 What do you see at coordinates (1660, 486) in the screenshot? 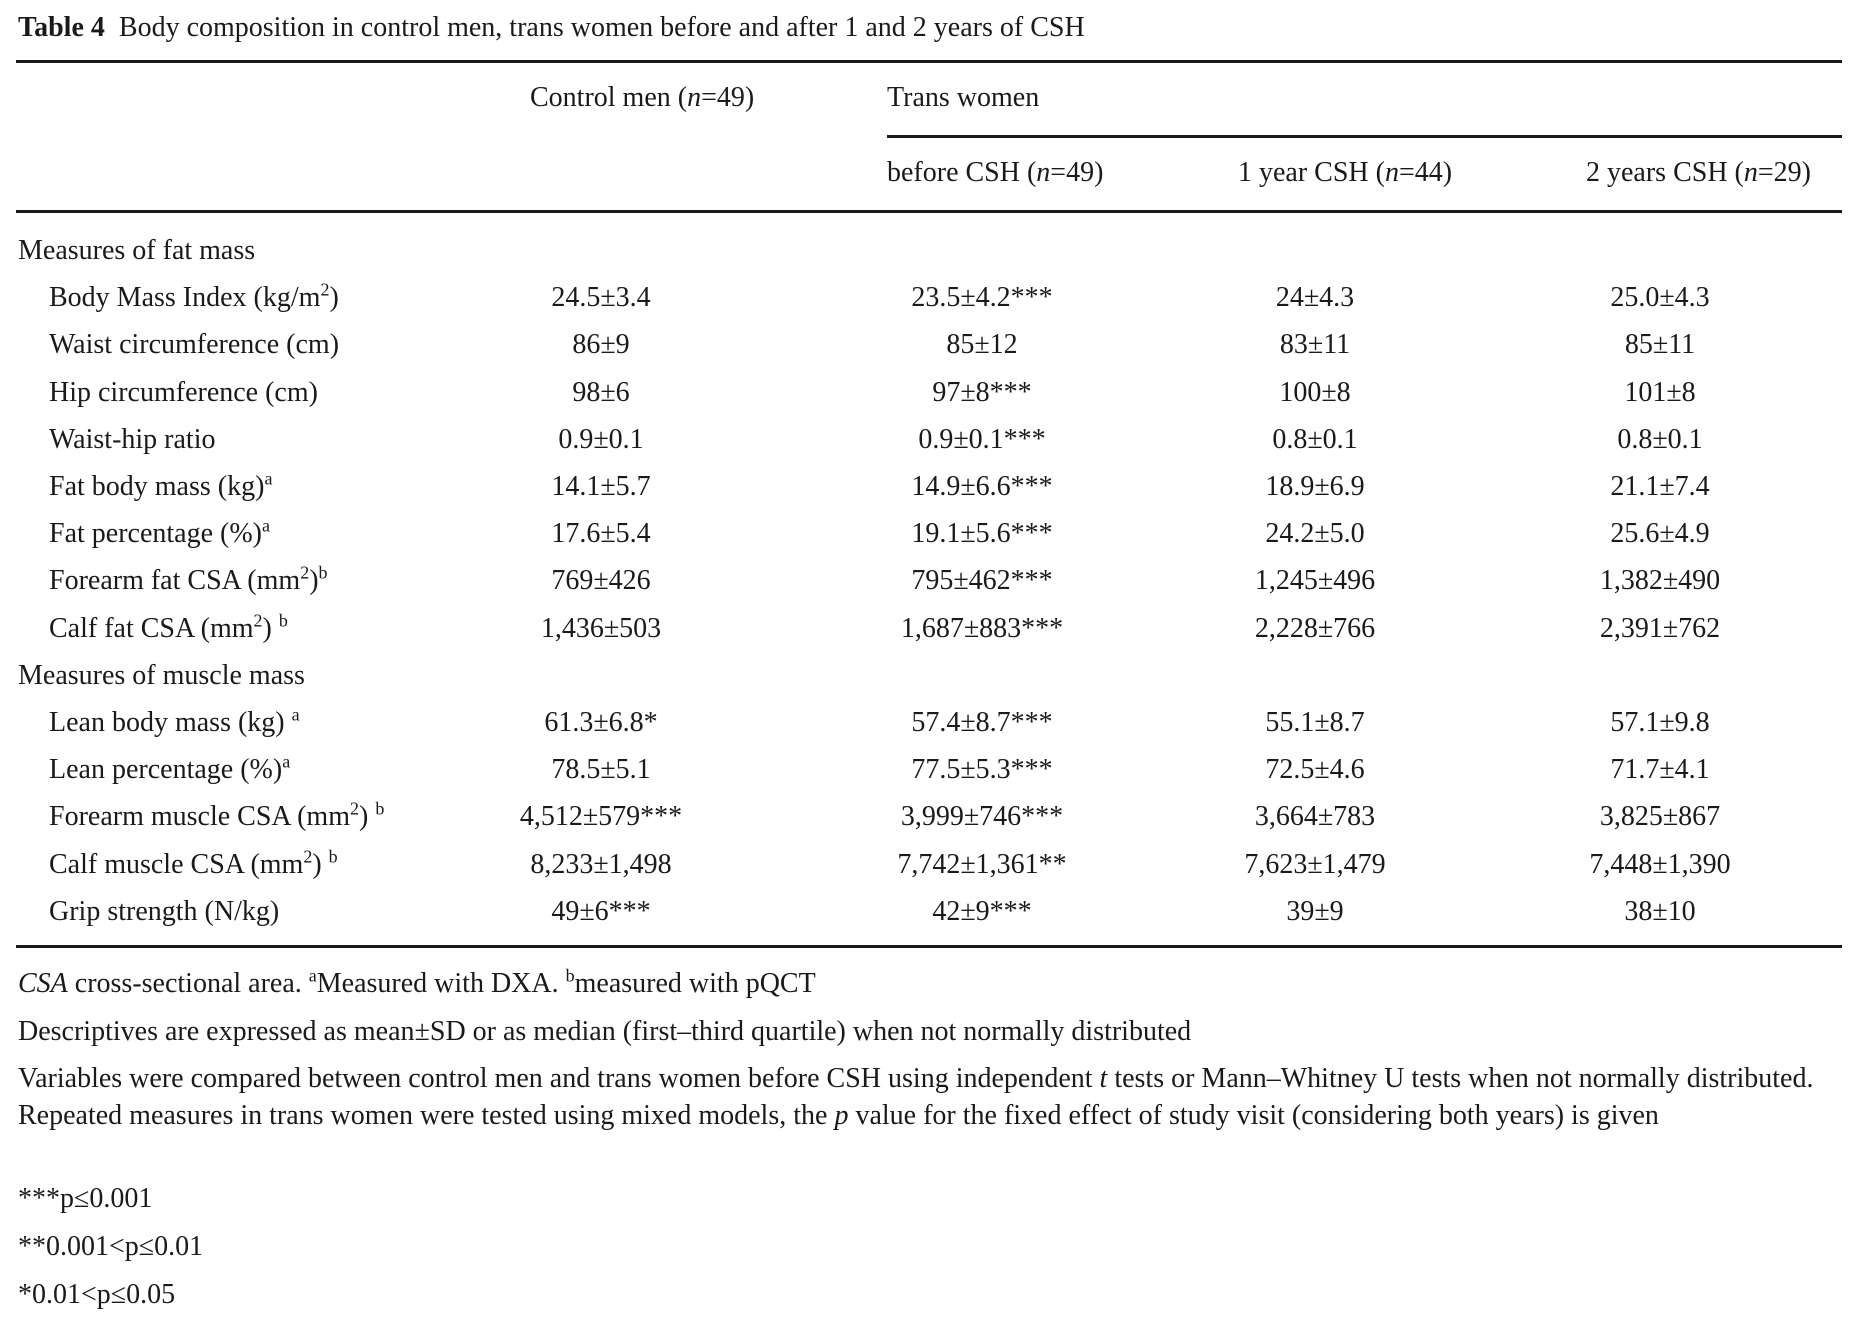
I see `table-cell: 21.1±7.4` at bounding box center [1660, 486].